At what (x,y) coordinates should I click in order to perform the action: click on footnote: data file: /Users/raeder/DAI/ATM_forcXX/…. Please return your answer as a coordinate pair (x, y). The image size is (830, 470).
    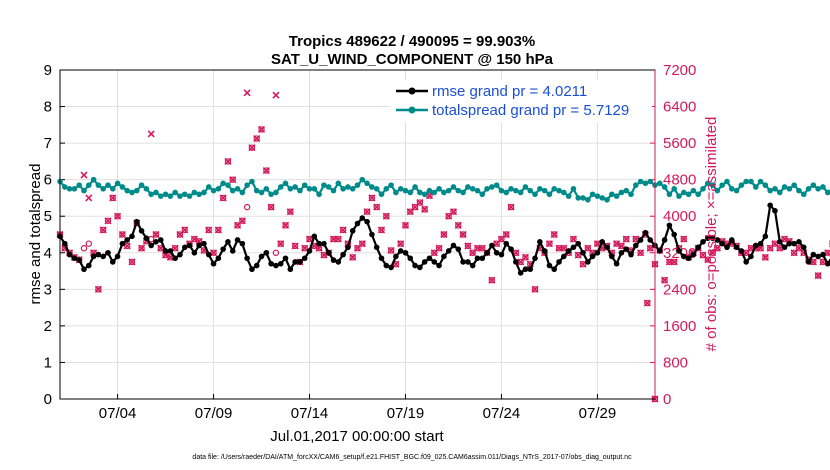
    Looking at the image, I should click on (412, 457).